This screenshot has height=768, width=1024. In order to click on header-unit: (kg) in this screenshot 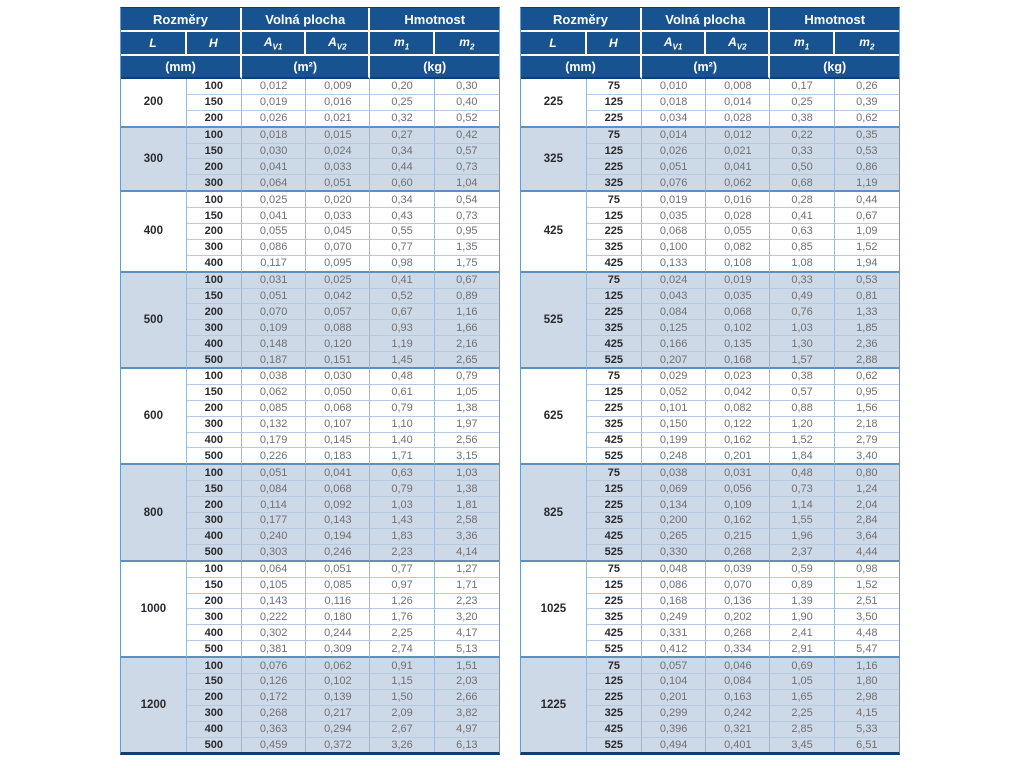, I will do `click(834, 67)`.